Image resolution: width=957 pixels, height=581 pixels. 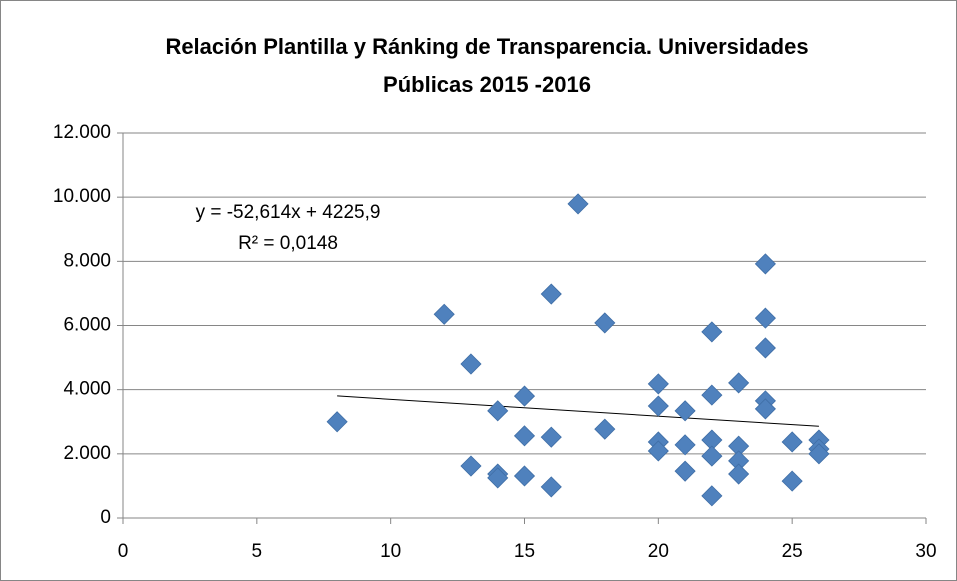 I want to click on trend-r2: R² = 0,0148, so click(x=288, y=243).